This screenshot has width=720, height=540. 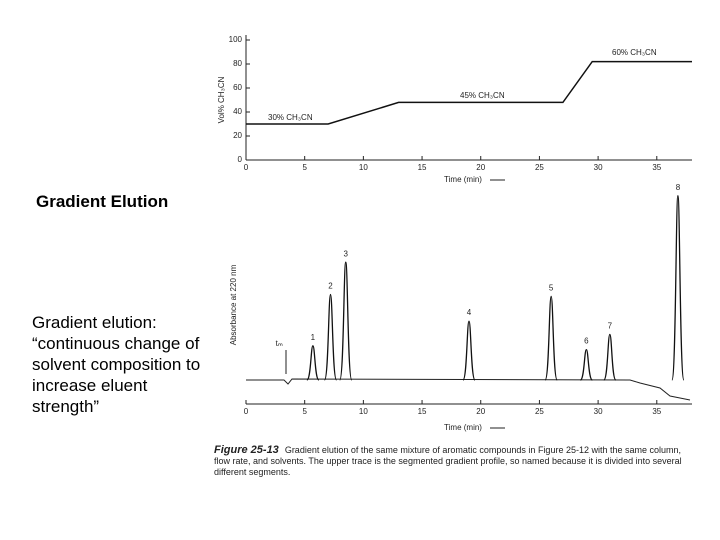 I want to click on peak-label: 4, so click(x=469, y=312).